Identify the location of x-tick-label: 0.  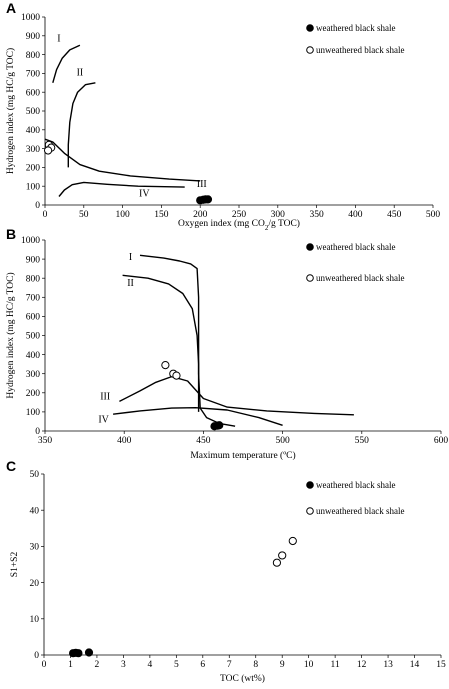
(44, 665).